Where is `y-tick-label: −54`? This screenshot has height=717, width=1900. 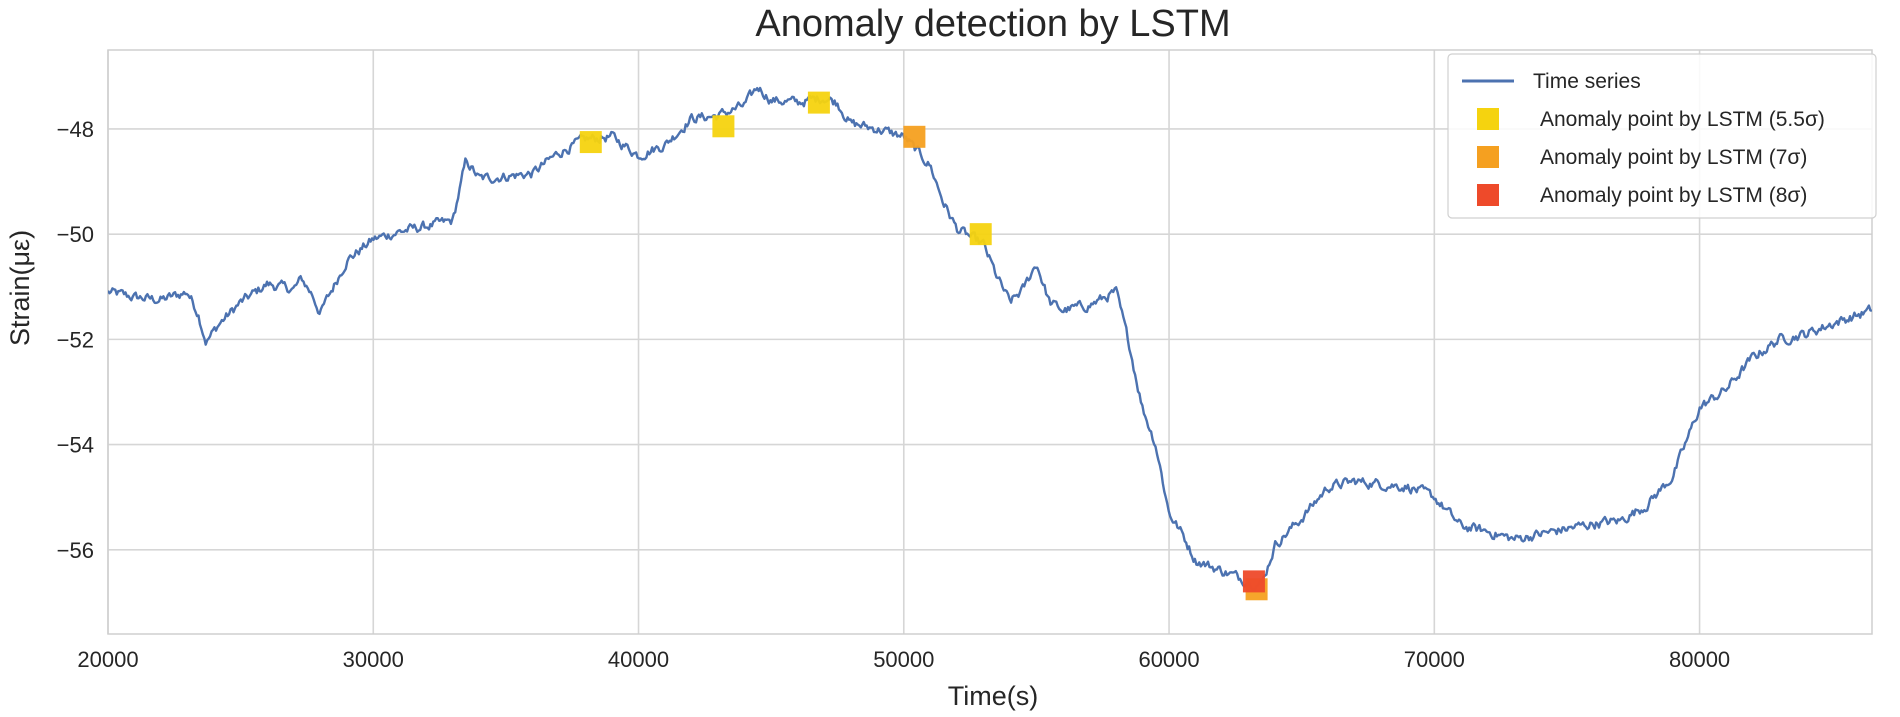 y-tick-label: −54 is located at coordinates (75, 445).